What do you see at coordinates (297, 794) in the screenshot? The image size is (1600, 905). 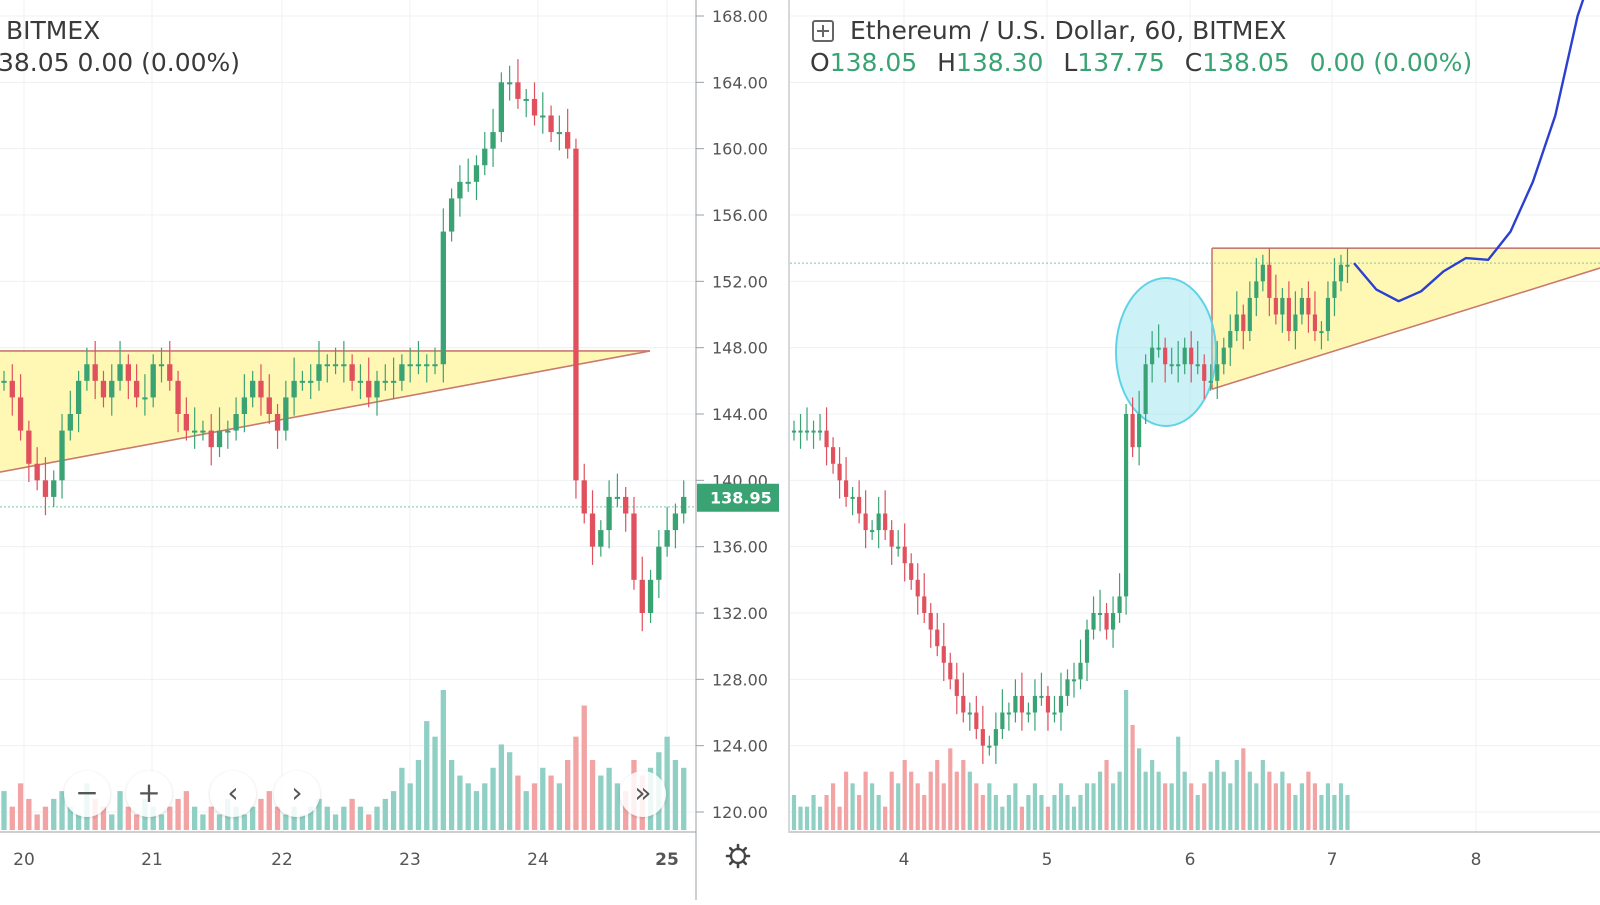 I see `scroll-right-button: ›` at bounding box center [297, 794].